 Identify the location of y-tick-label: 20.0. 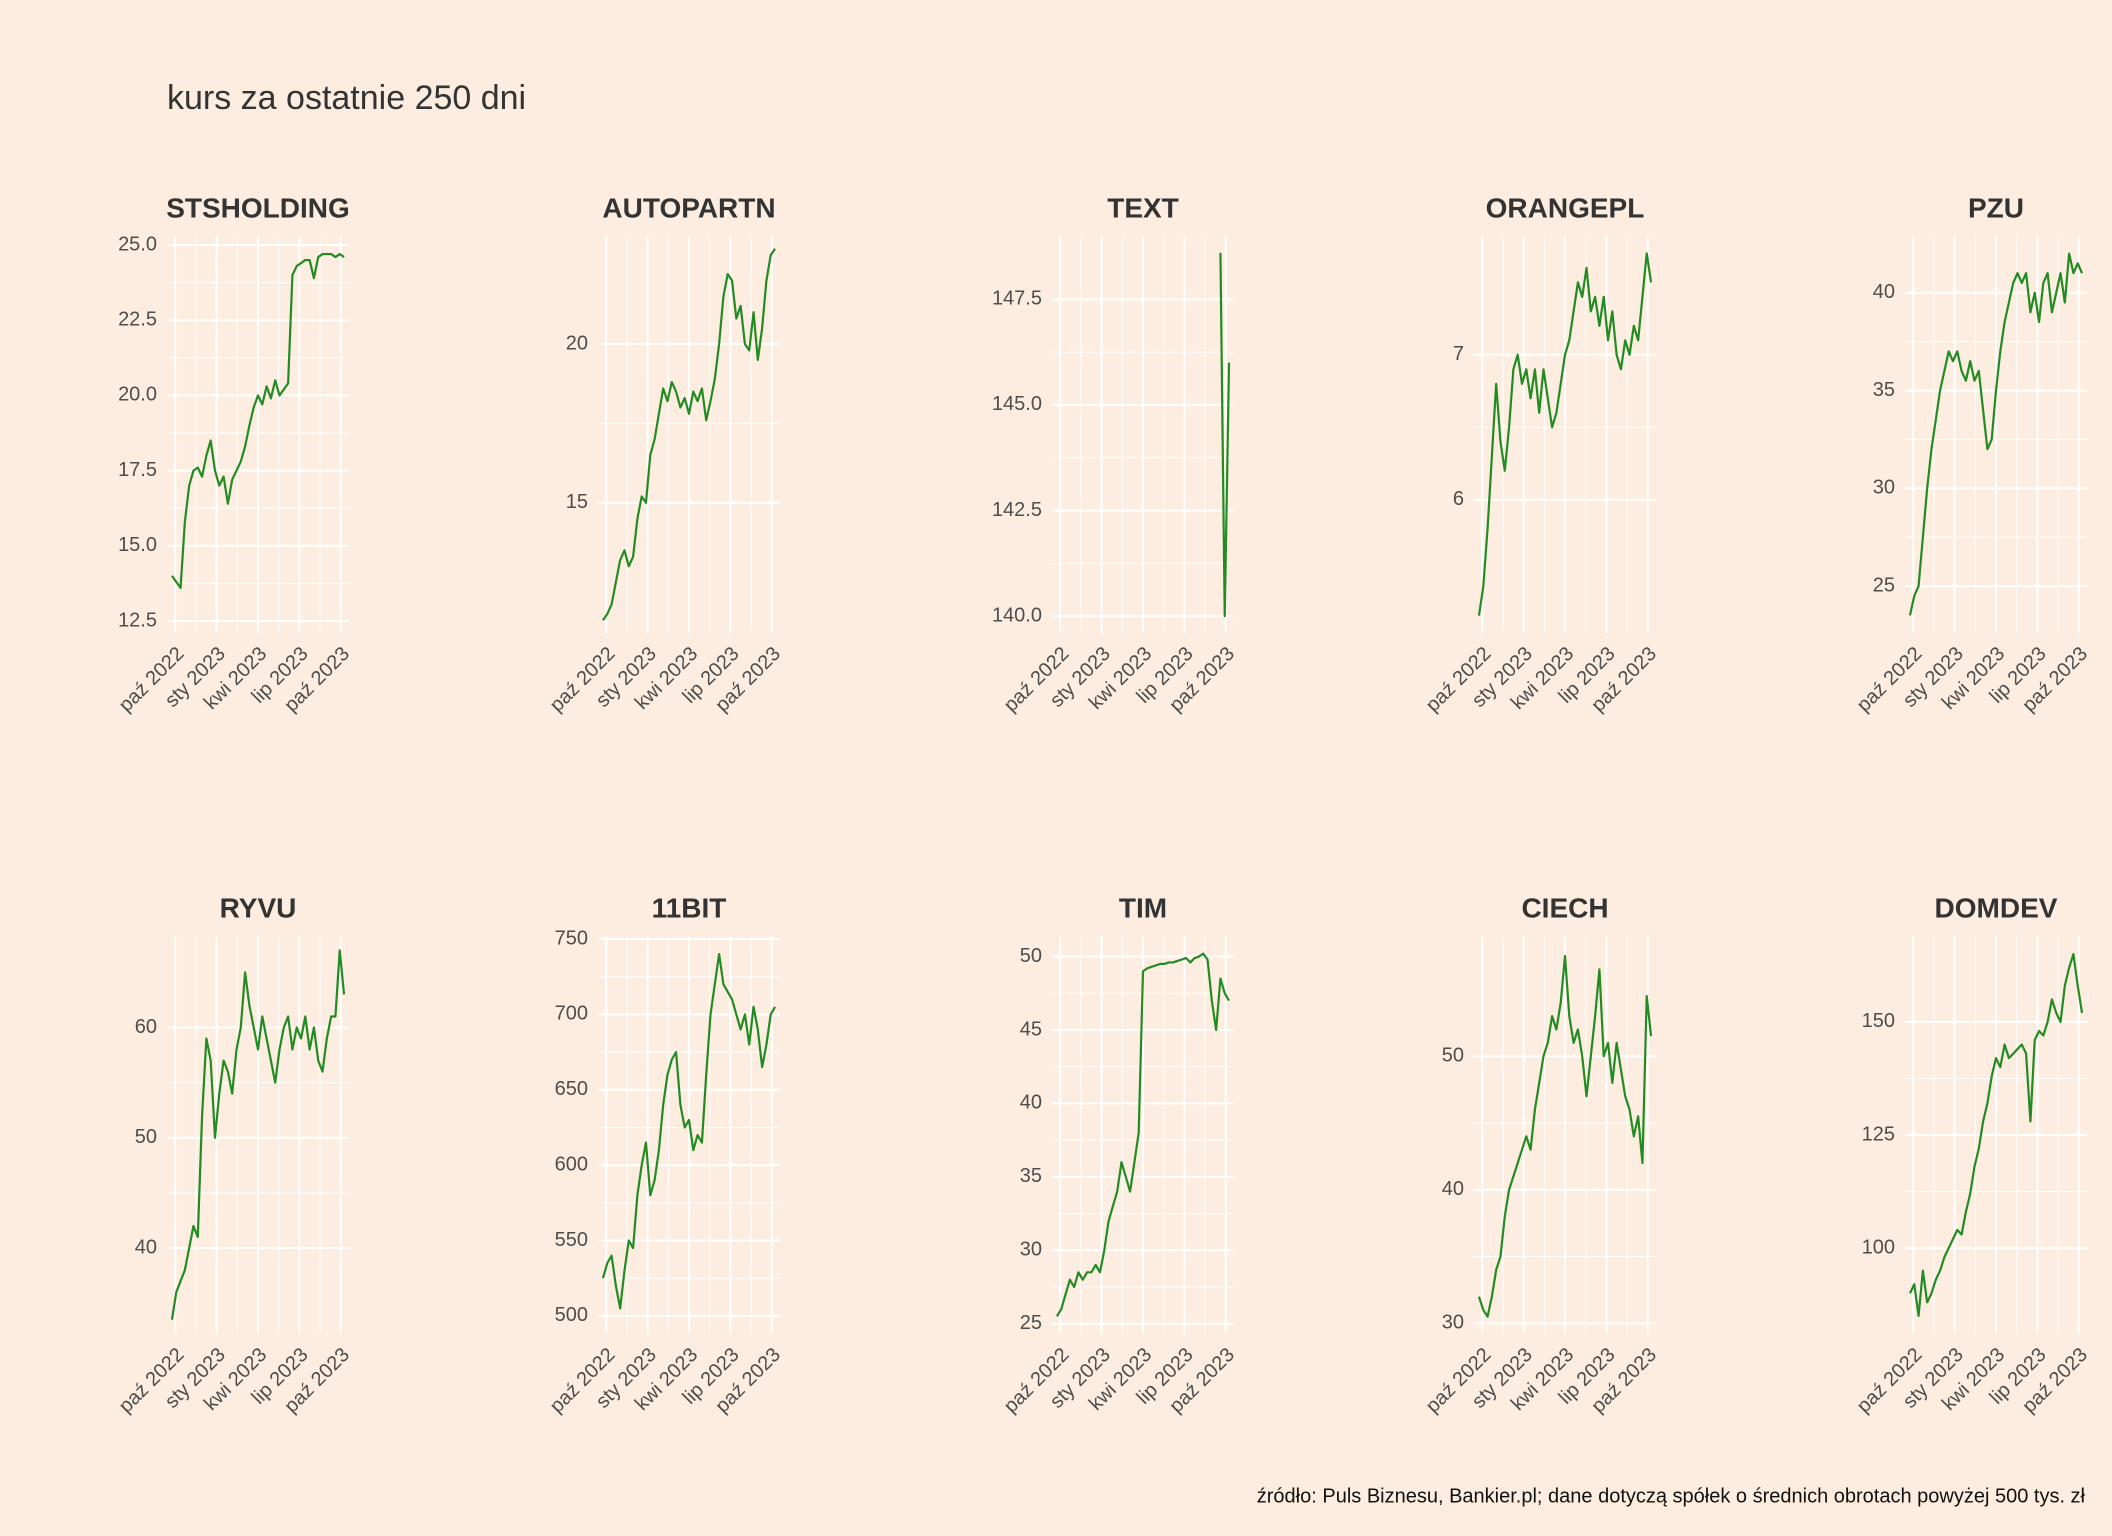
(137, 395).